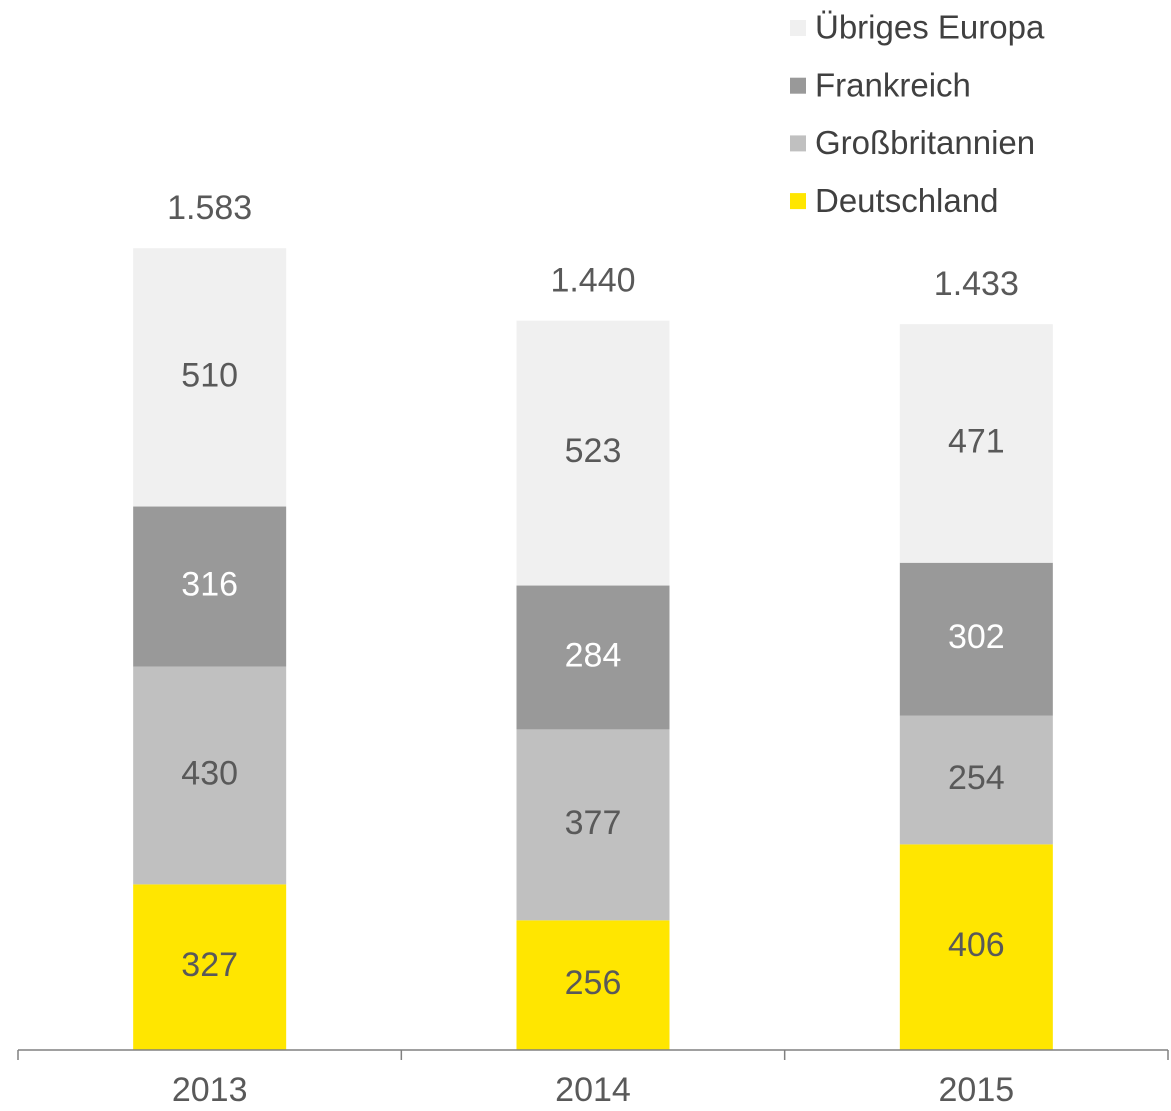  I want to click on segment-label: 430, so click(209, 773).